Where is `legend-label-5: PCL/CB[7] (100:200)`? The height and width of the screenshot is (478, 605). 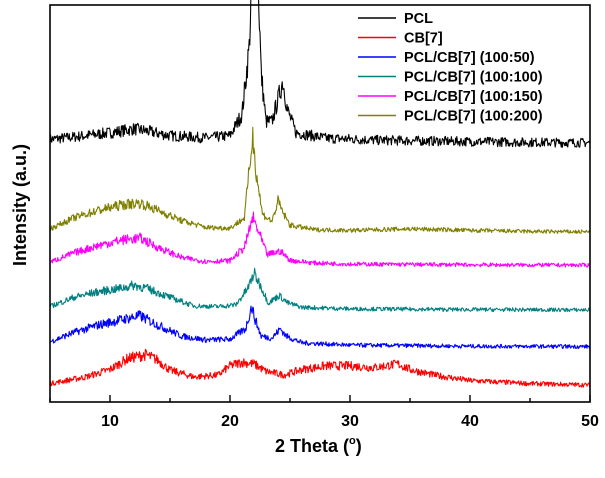 legend-label-5: PCL/CB[7] (100:200) is located at coordinates (473, 117).